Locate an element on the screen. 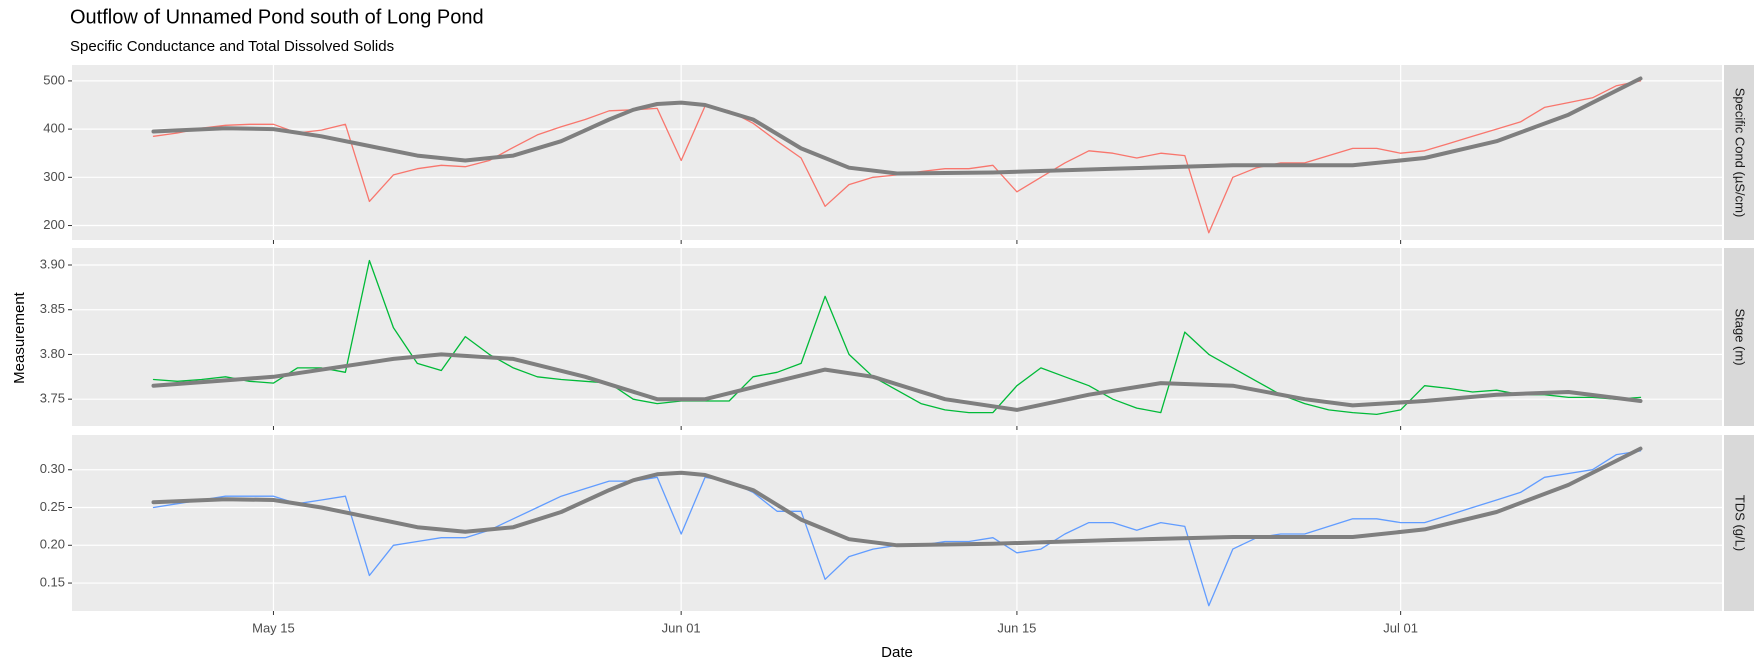 The width and height of the screenshot is (1758, 663). y-tick-label: 0.25 is located at coordinates (52, 506).